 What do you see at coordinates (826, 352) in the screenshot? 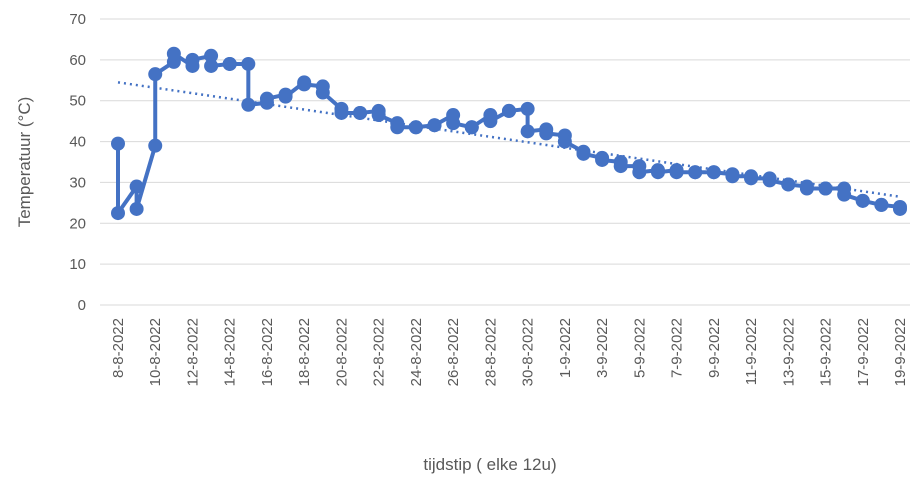
I see `x-tick-label: 15-9-2022` at bounding box center [826, 352].